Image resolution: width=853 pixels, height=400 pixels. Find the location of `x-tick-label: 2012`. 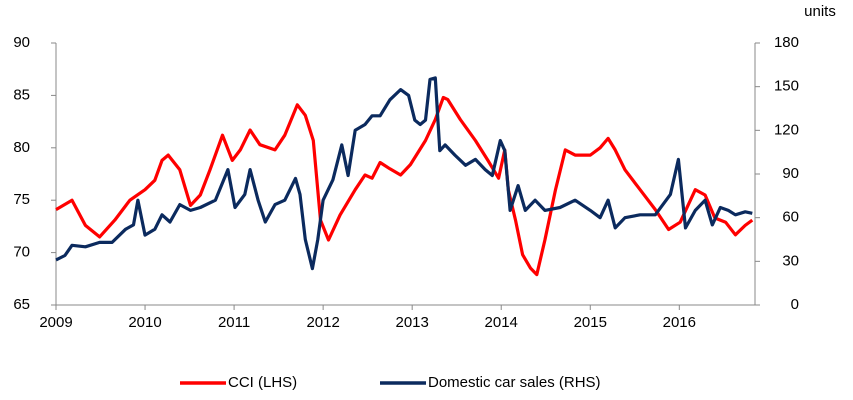

x-tick-label: 2012 is located at coordinates (322, 322).